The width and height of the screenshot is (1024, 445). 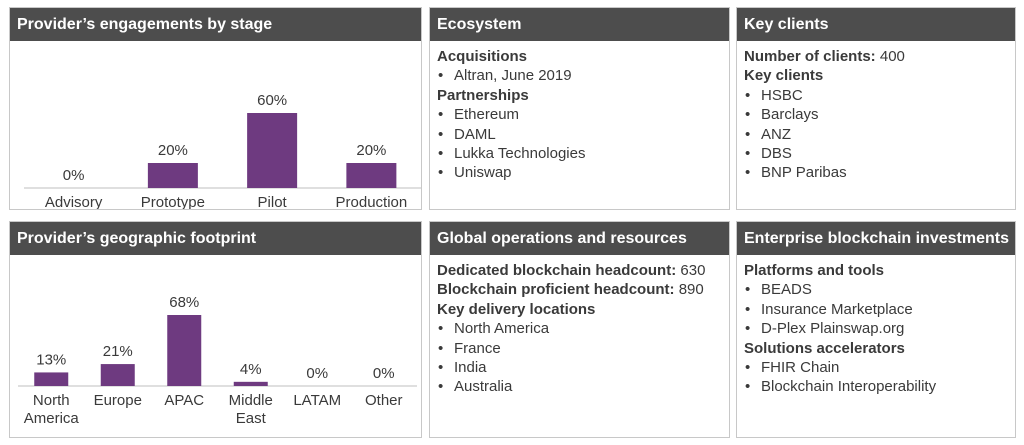 I want to click on category-tick-label: LATAM, so click(x=317, y=400).